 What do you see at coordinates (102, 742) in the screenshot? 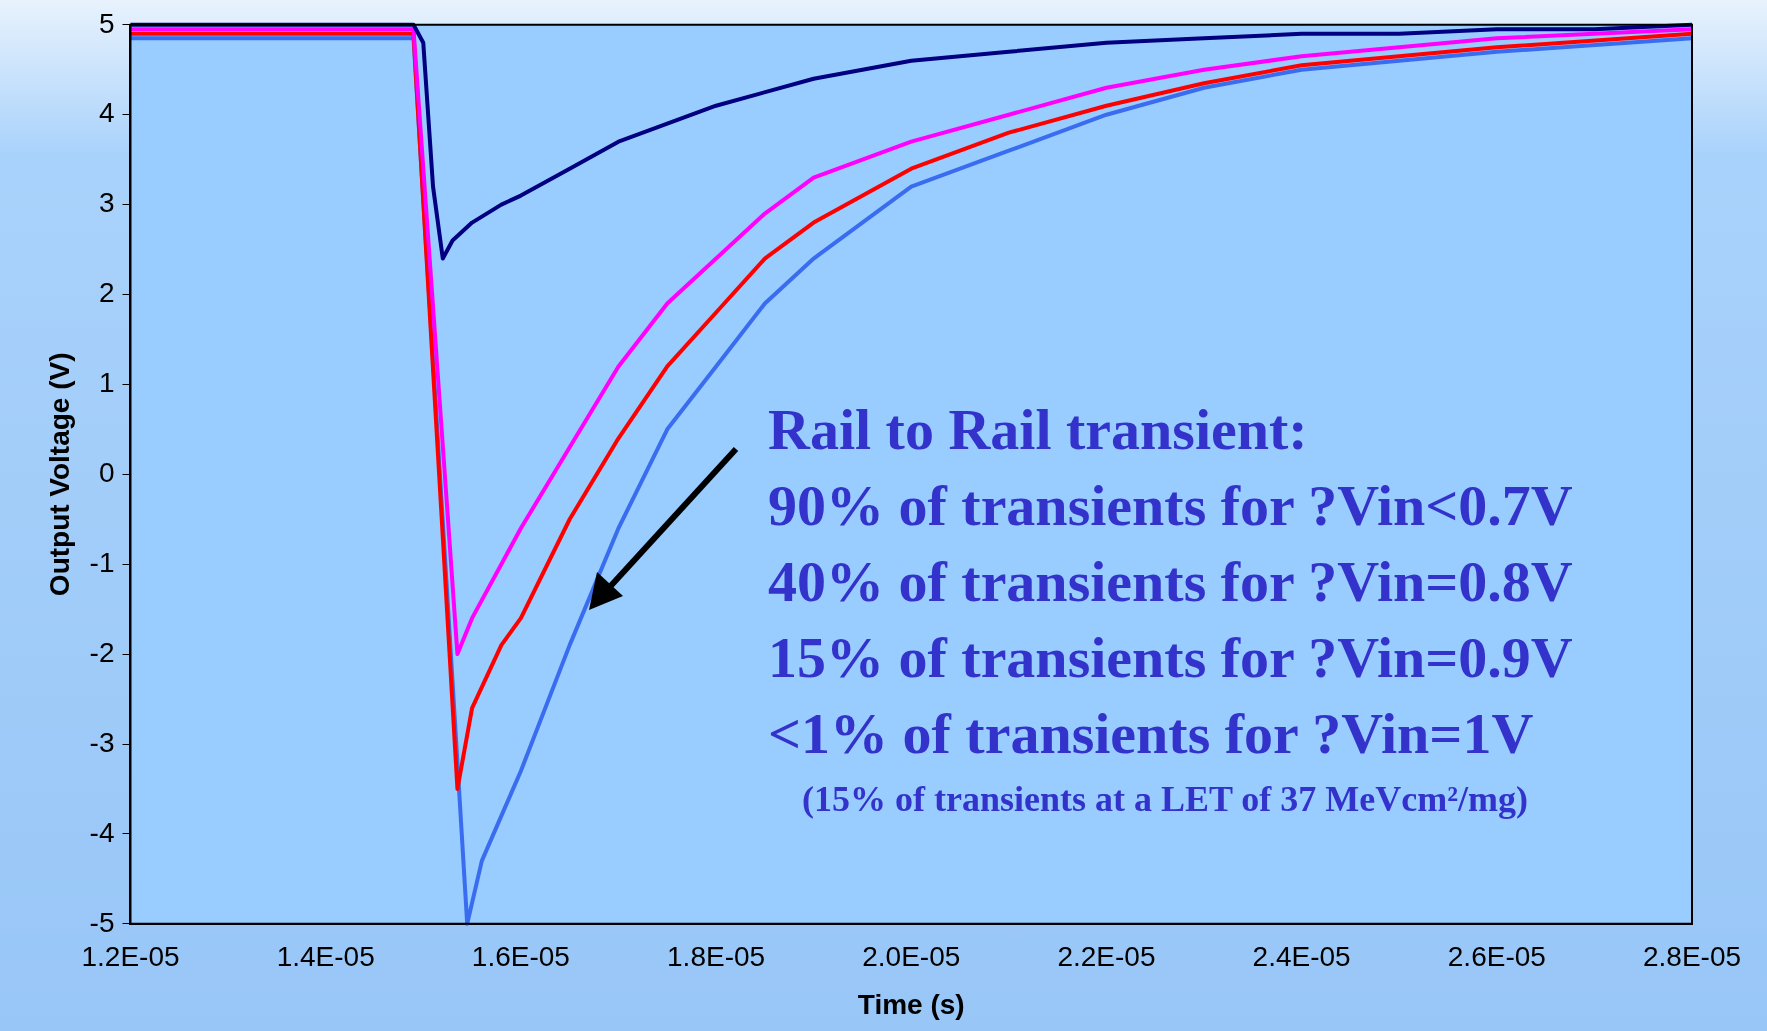
I see `y-tick-label: -3` at bounding box center [102, 742].